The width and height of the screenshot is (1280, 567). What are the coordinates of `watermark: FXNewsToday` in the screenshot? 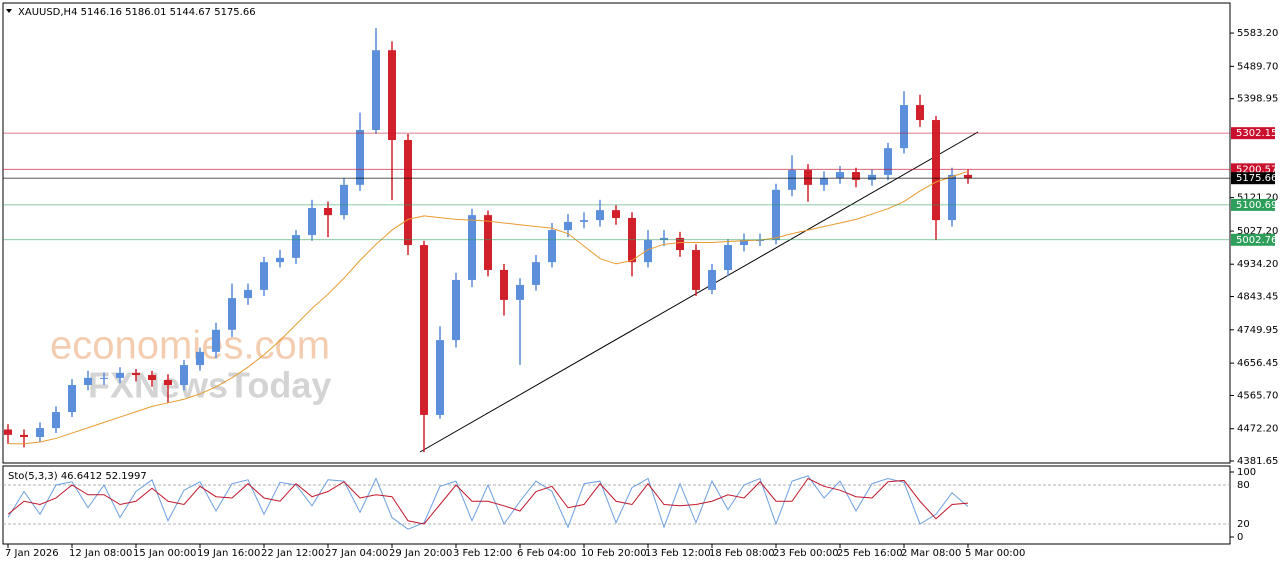 It's located at (209, 385).